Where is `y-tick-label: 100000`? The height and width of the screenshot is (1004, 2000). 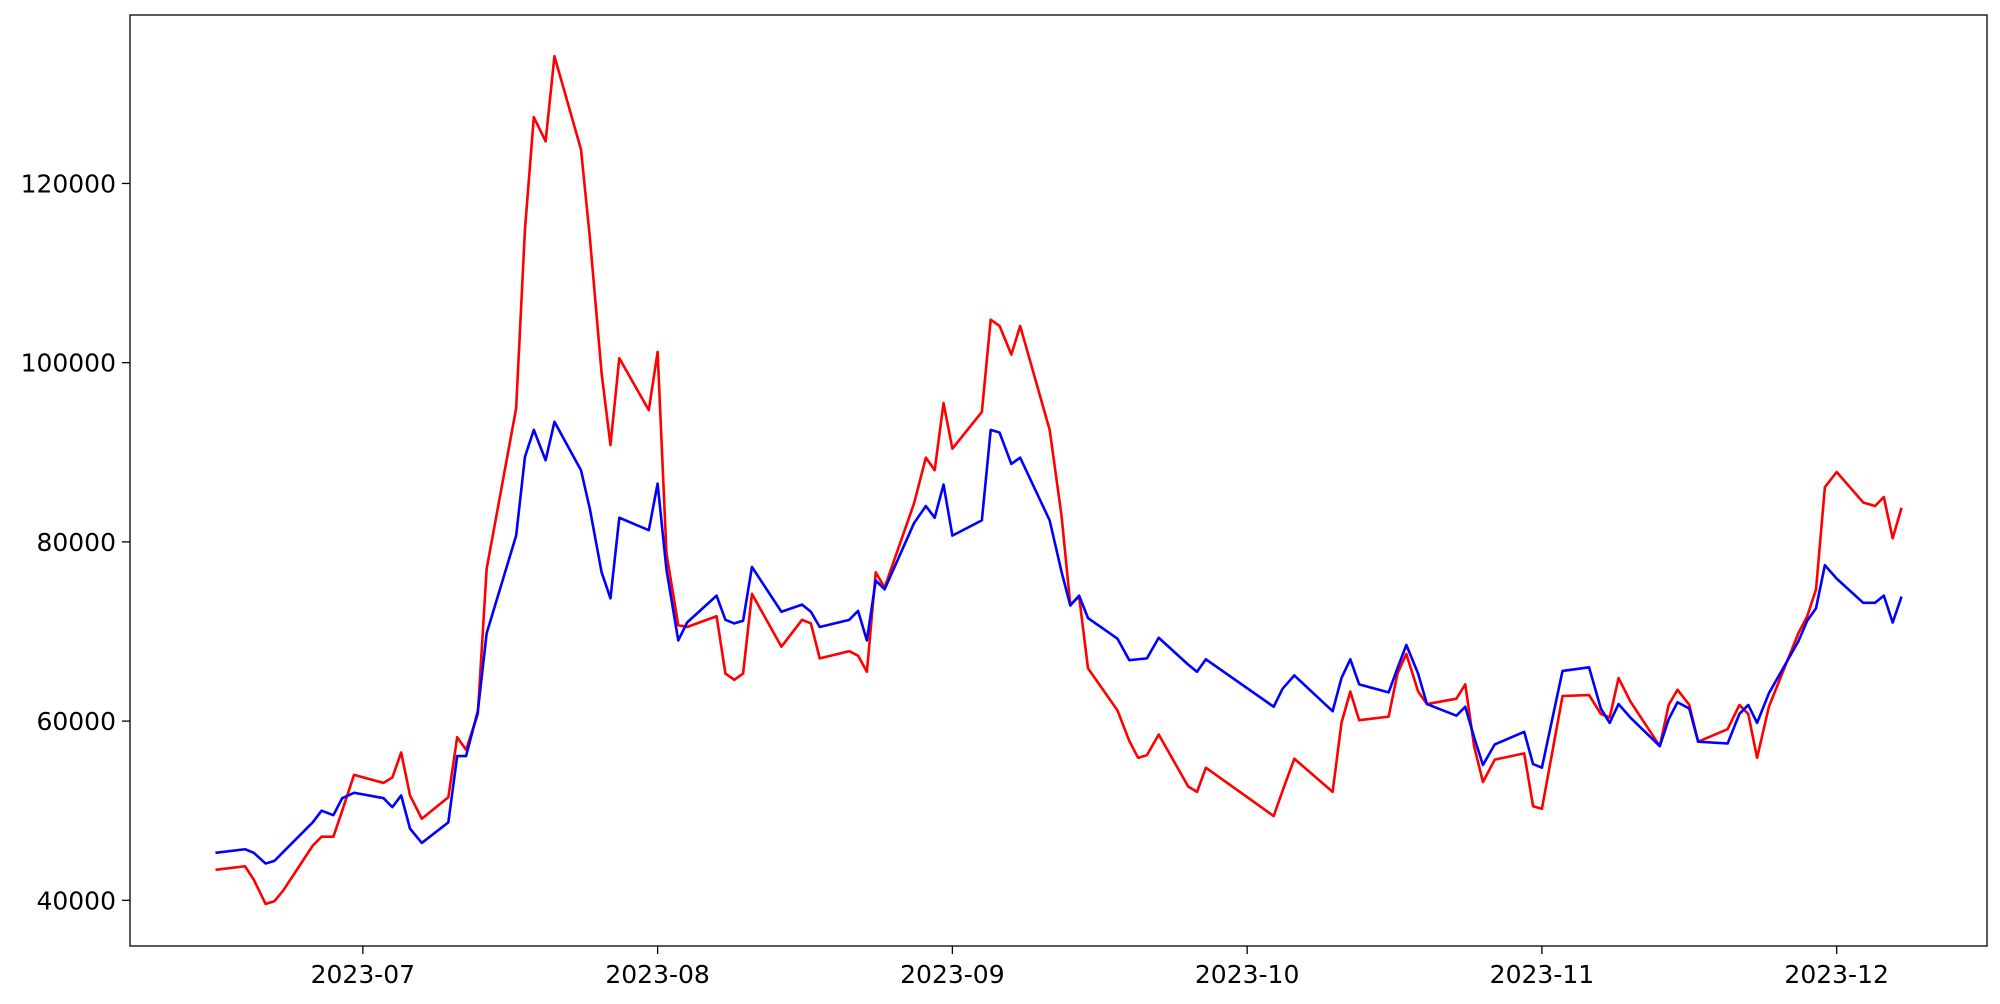
y-tick-label: 100000 is located at coordinates (68, 363).